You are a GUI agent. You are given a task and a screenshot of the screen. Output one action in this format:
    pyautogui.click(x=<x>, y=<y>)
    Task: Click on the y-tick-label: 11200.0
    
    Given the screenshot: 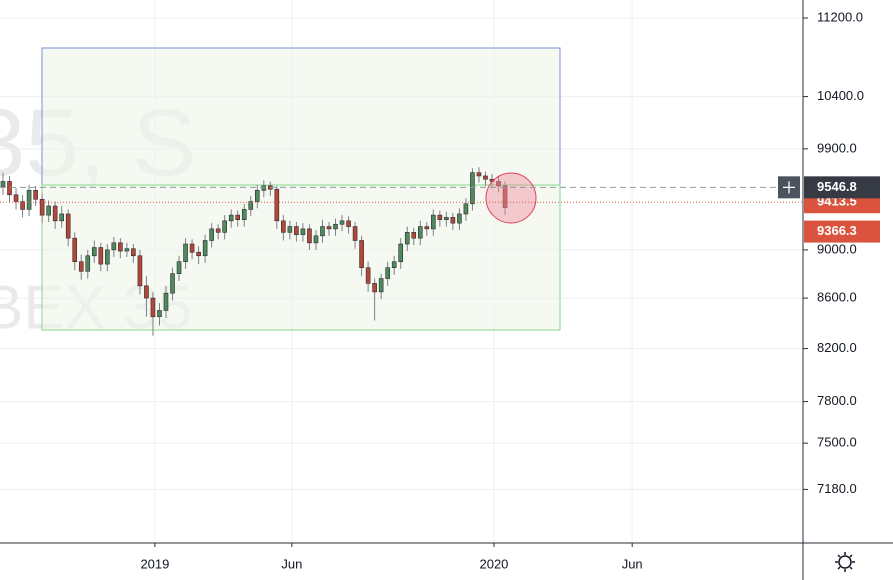 What is the action you would take?
    pyautogui.click(x=840, y=16)
    